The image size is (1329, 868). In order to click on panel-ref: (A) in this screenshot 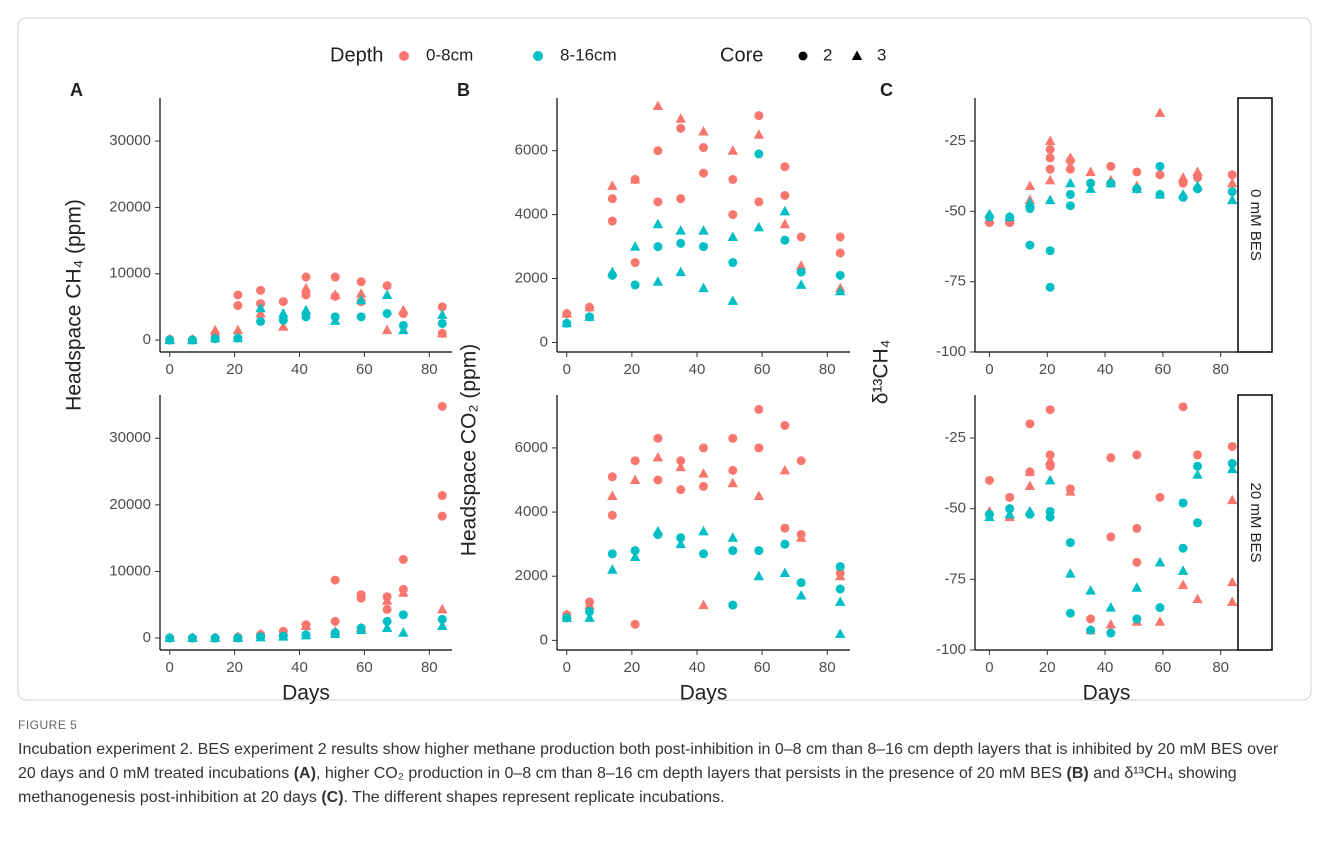, I will do `click(304, 773)`.